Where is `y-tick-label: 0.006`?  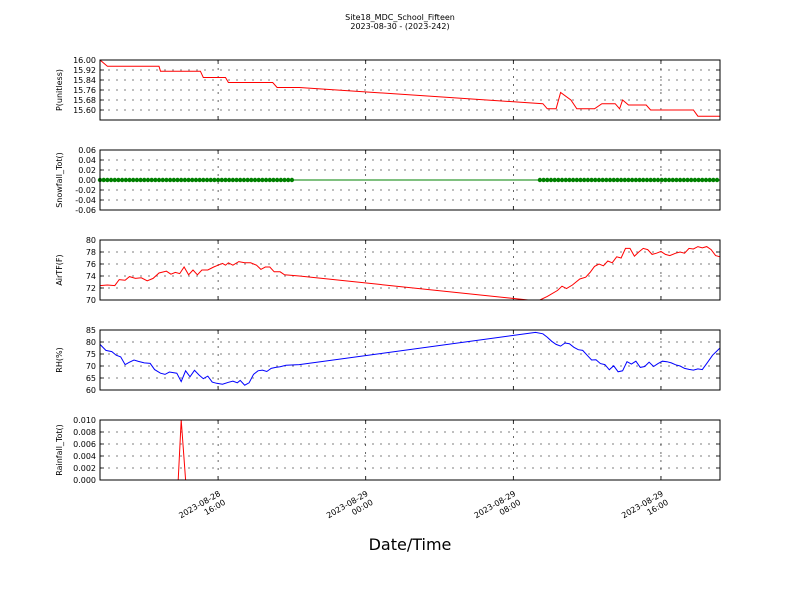
y-tick-label: 0.006 is located at coordinates (84, 444).